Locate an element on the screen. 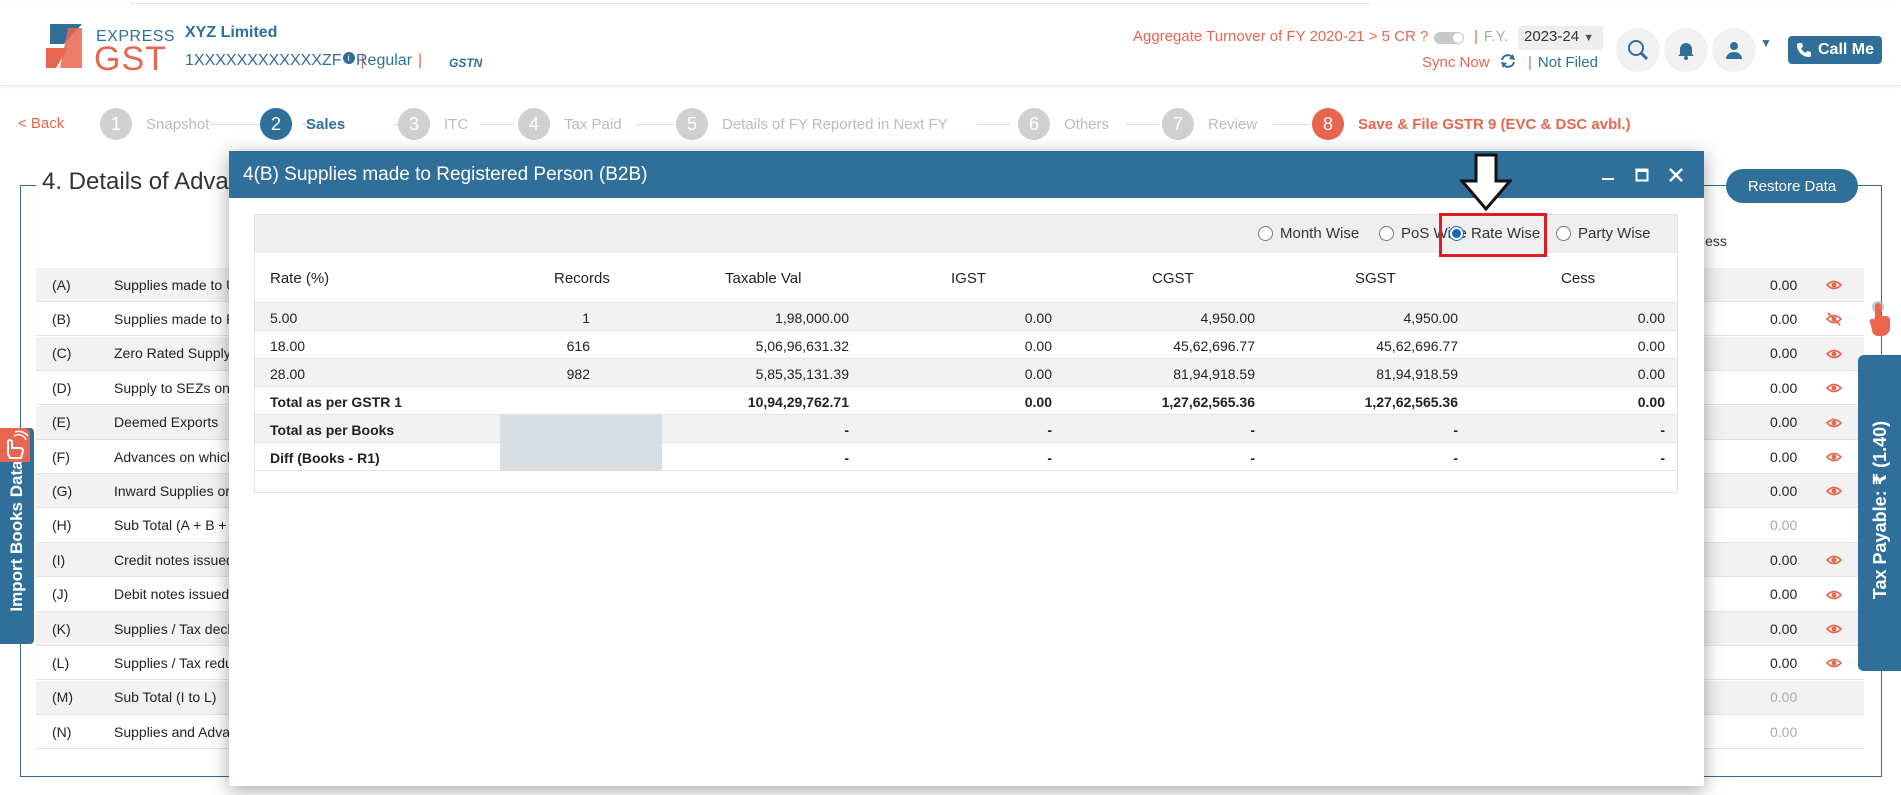 The image size is (1901, 795). step-number: 1 is located at coordinates (116, 124).